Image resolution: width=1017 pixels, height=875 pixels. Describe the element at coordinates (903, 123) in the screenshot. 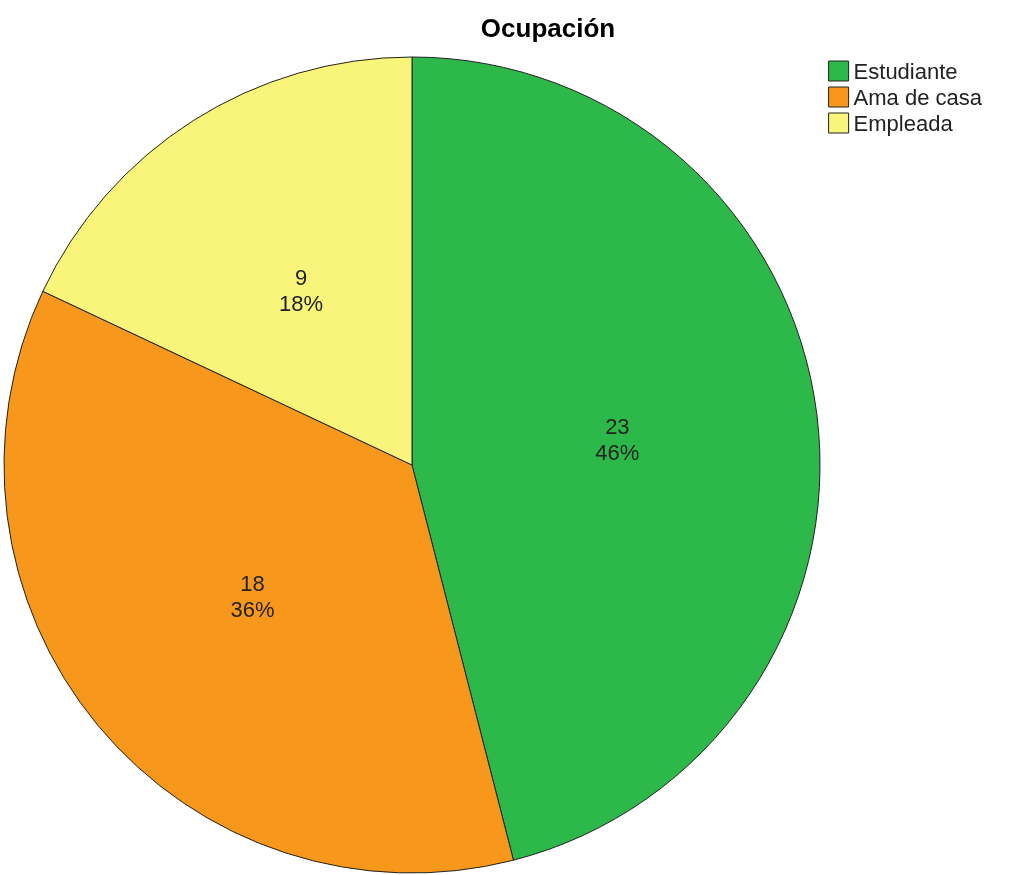

I see `legend-label: Empleada` at that location.